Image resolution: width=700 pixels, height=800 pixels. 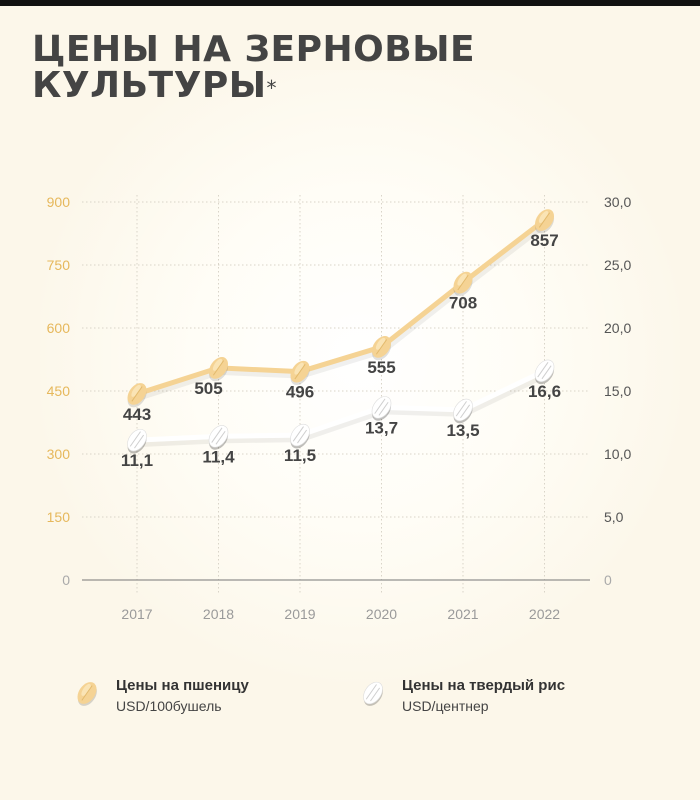 I want to click on data-label: 555, so click(x=381, y=367).